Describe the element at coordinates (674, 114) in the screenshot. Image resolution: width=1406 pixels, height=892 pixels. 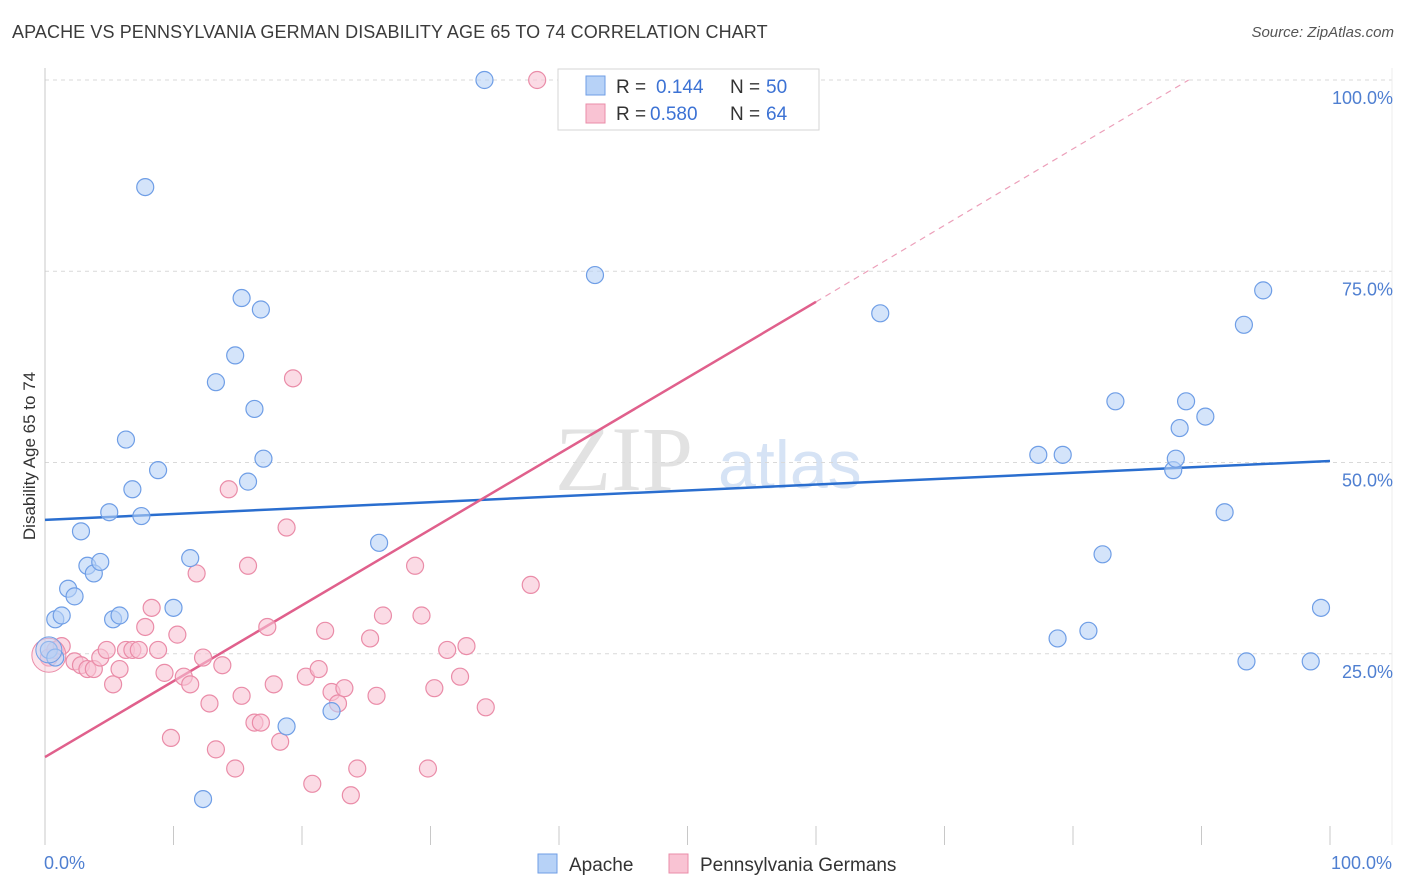
I see `legend-r-value-pennsylvania-germans: 0.580` at that location.